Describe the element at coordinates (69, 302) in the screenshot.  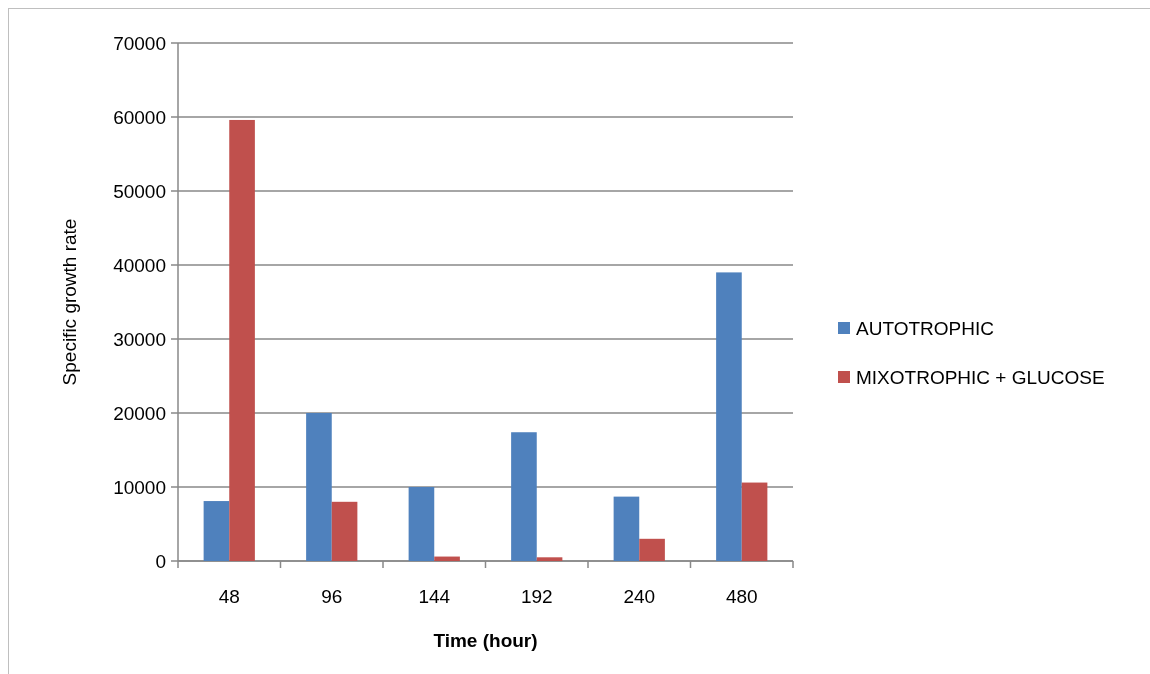
I see `y-axis-title: Specific growth rate` at that location.